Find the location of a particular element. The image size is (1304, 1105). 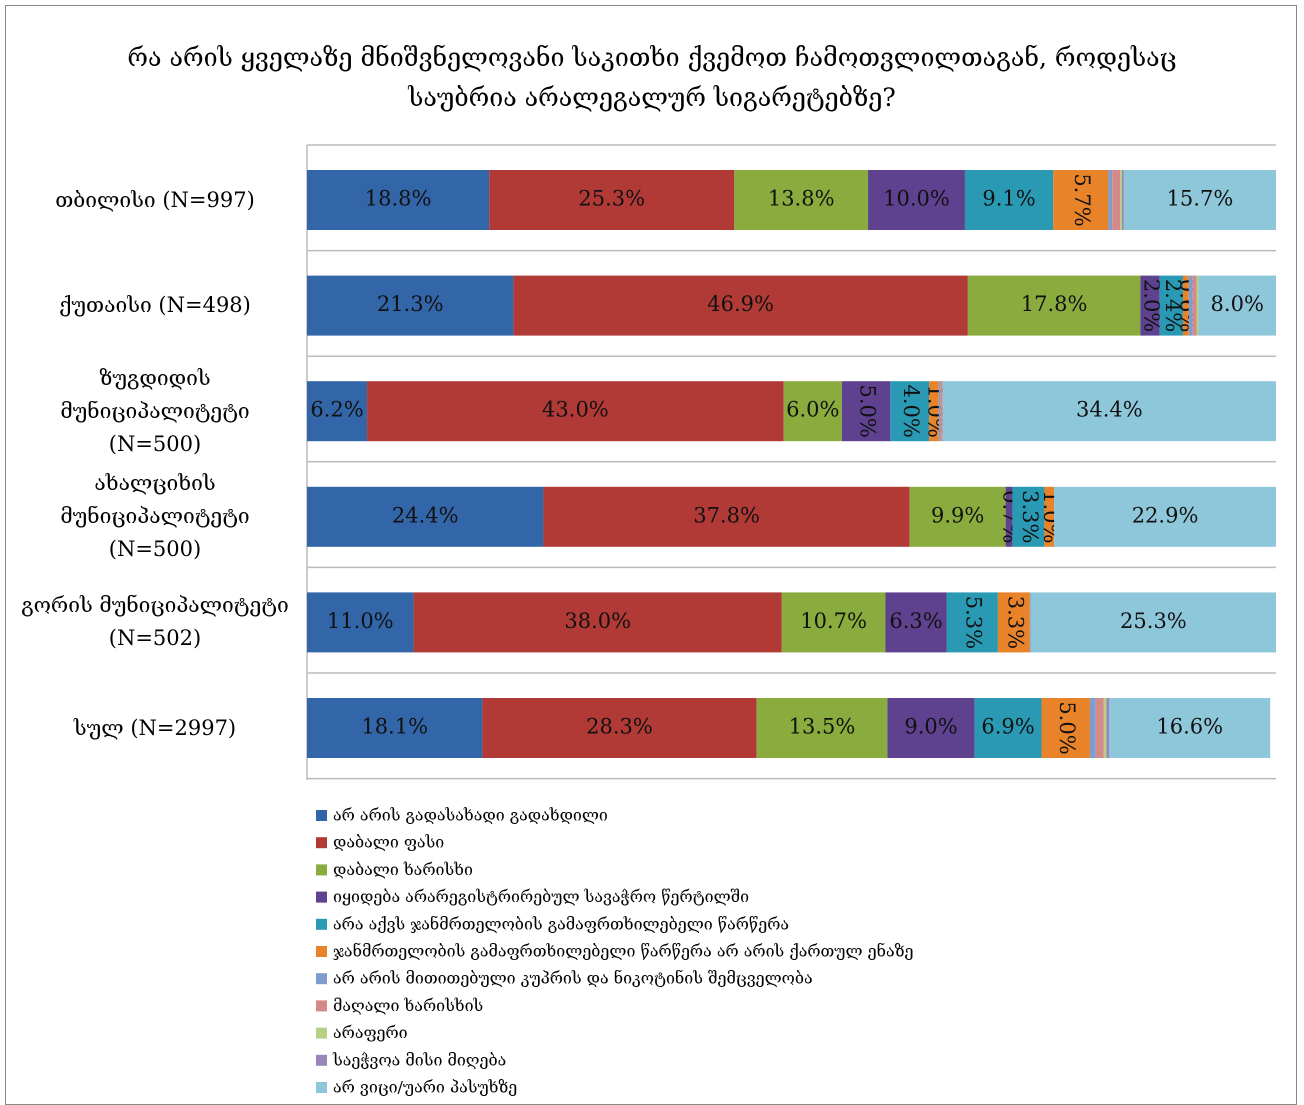

data-label: 15.7% is located at coordinates (1200, 199).